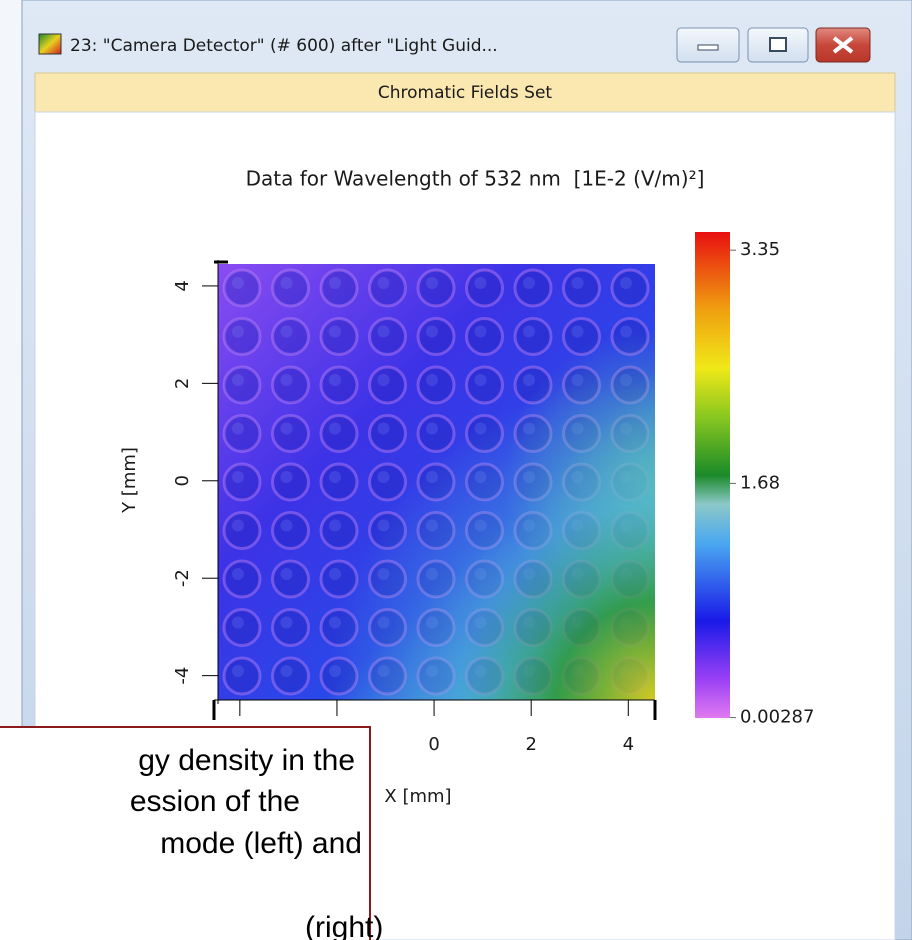  Describe the element at coordinates (182, 480) in the screenshot. I see `y-tick-label: 0` at that location.